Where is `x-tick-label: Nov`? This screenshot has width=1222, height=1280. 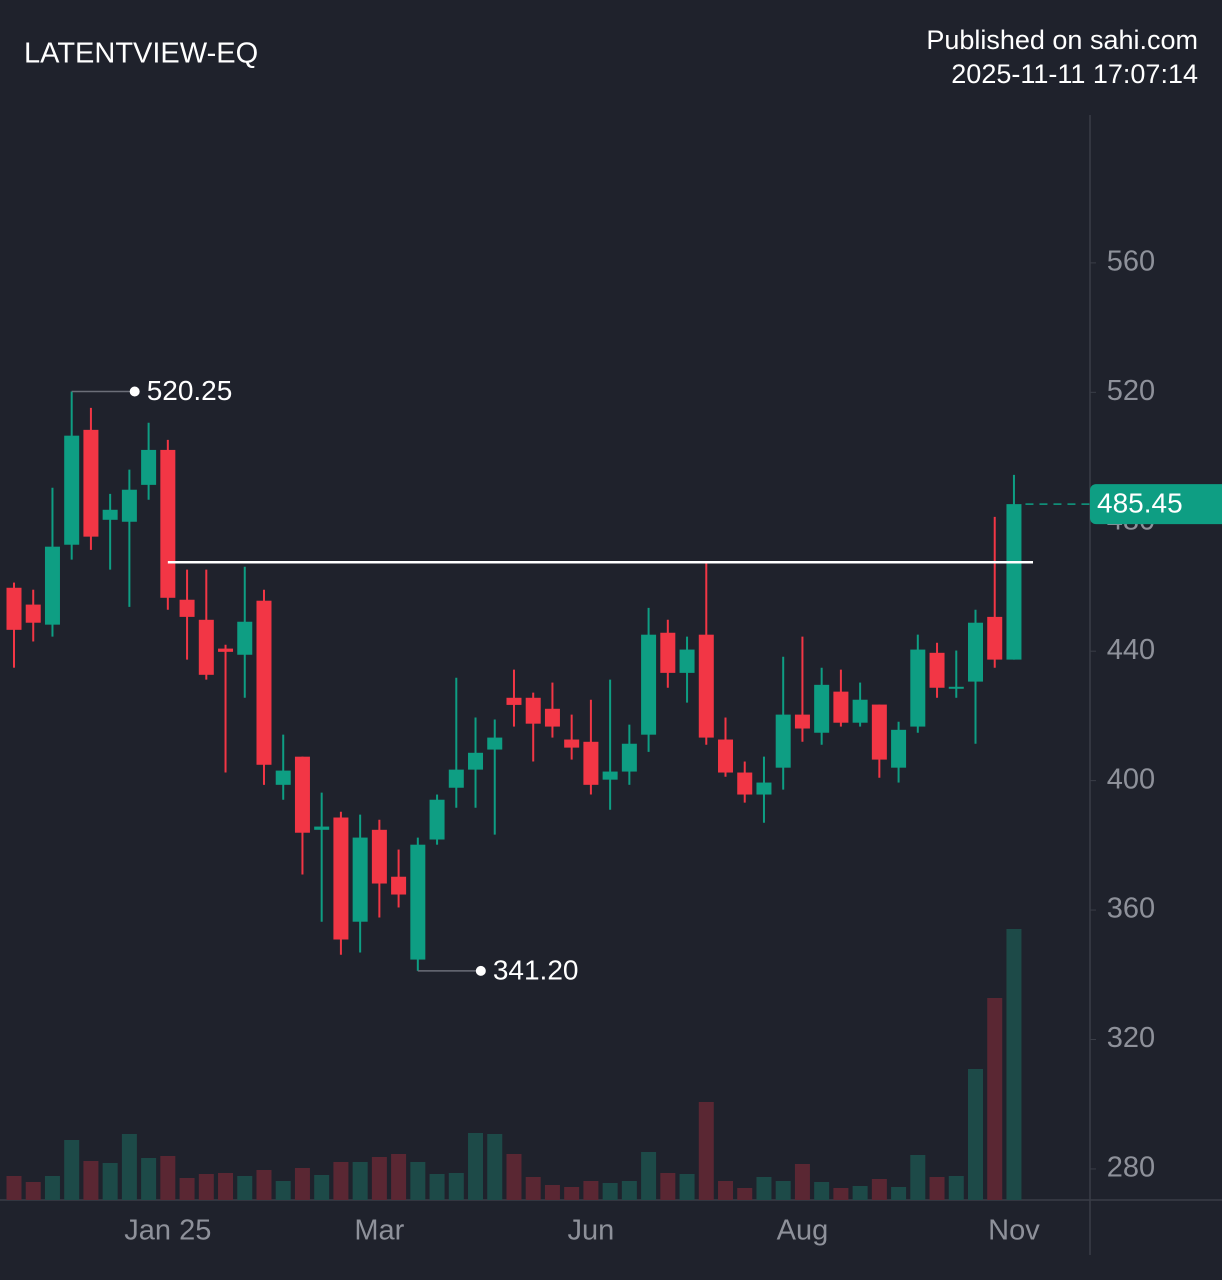 x-tick-label: Nov is located at coordinates (1014, 1231).